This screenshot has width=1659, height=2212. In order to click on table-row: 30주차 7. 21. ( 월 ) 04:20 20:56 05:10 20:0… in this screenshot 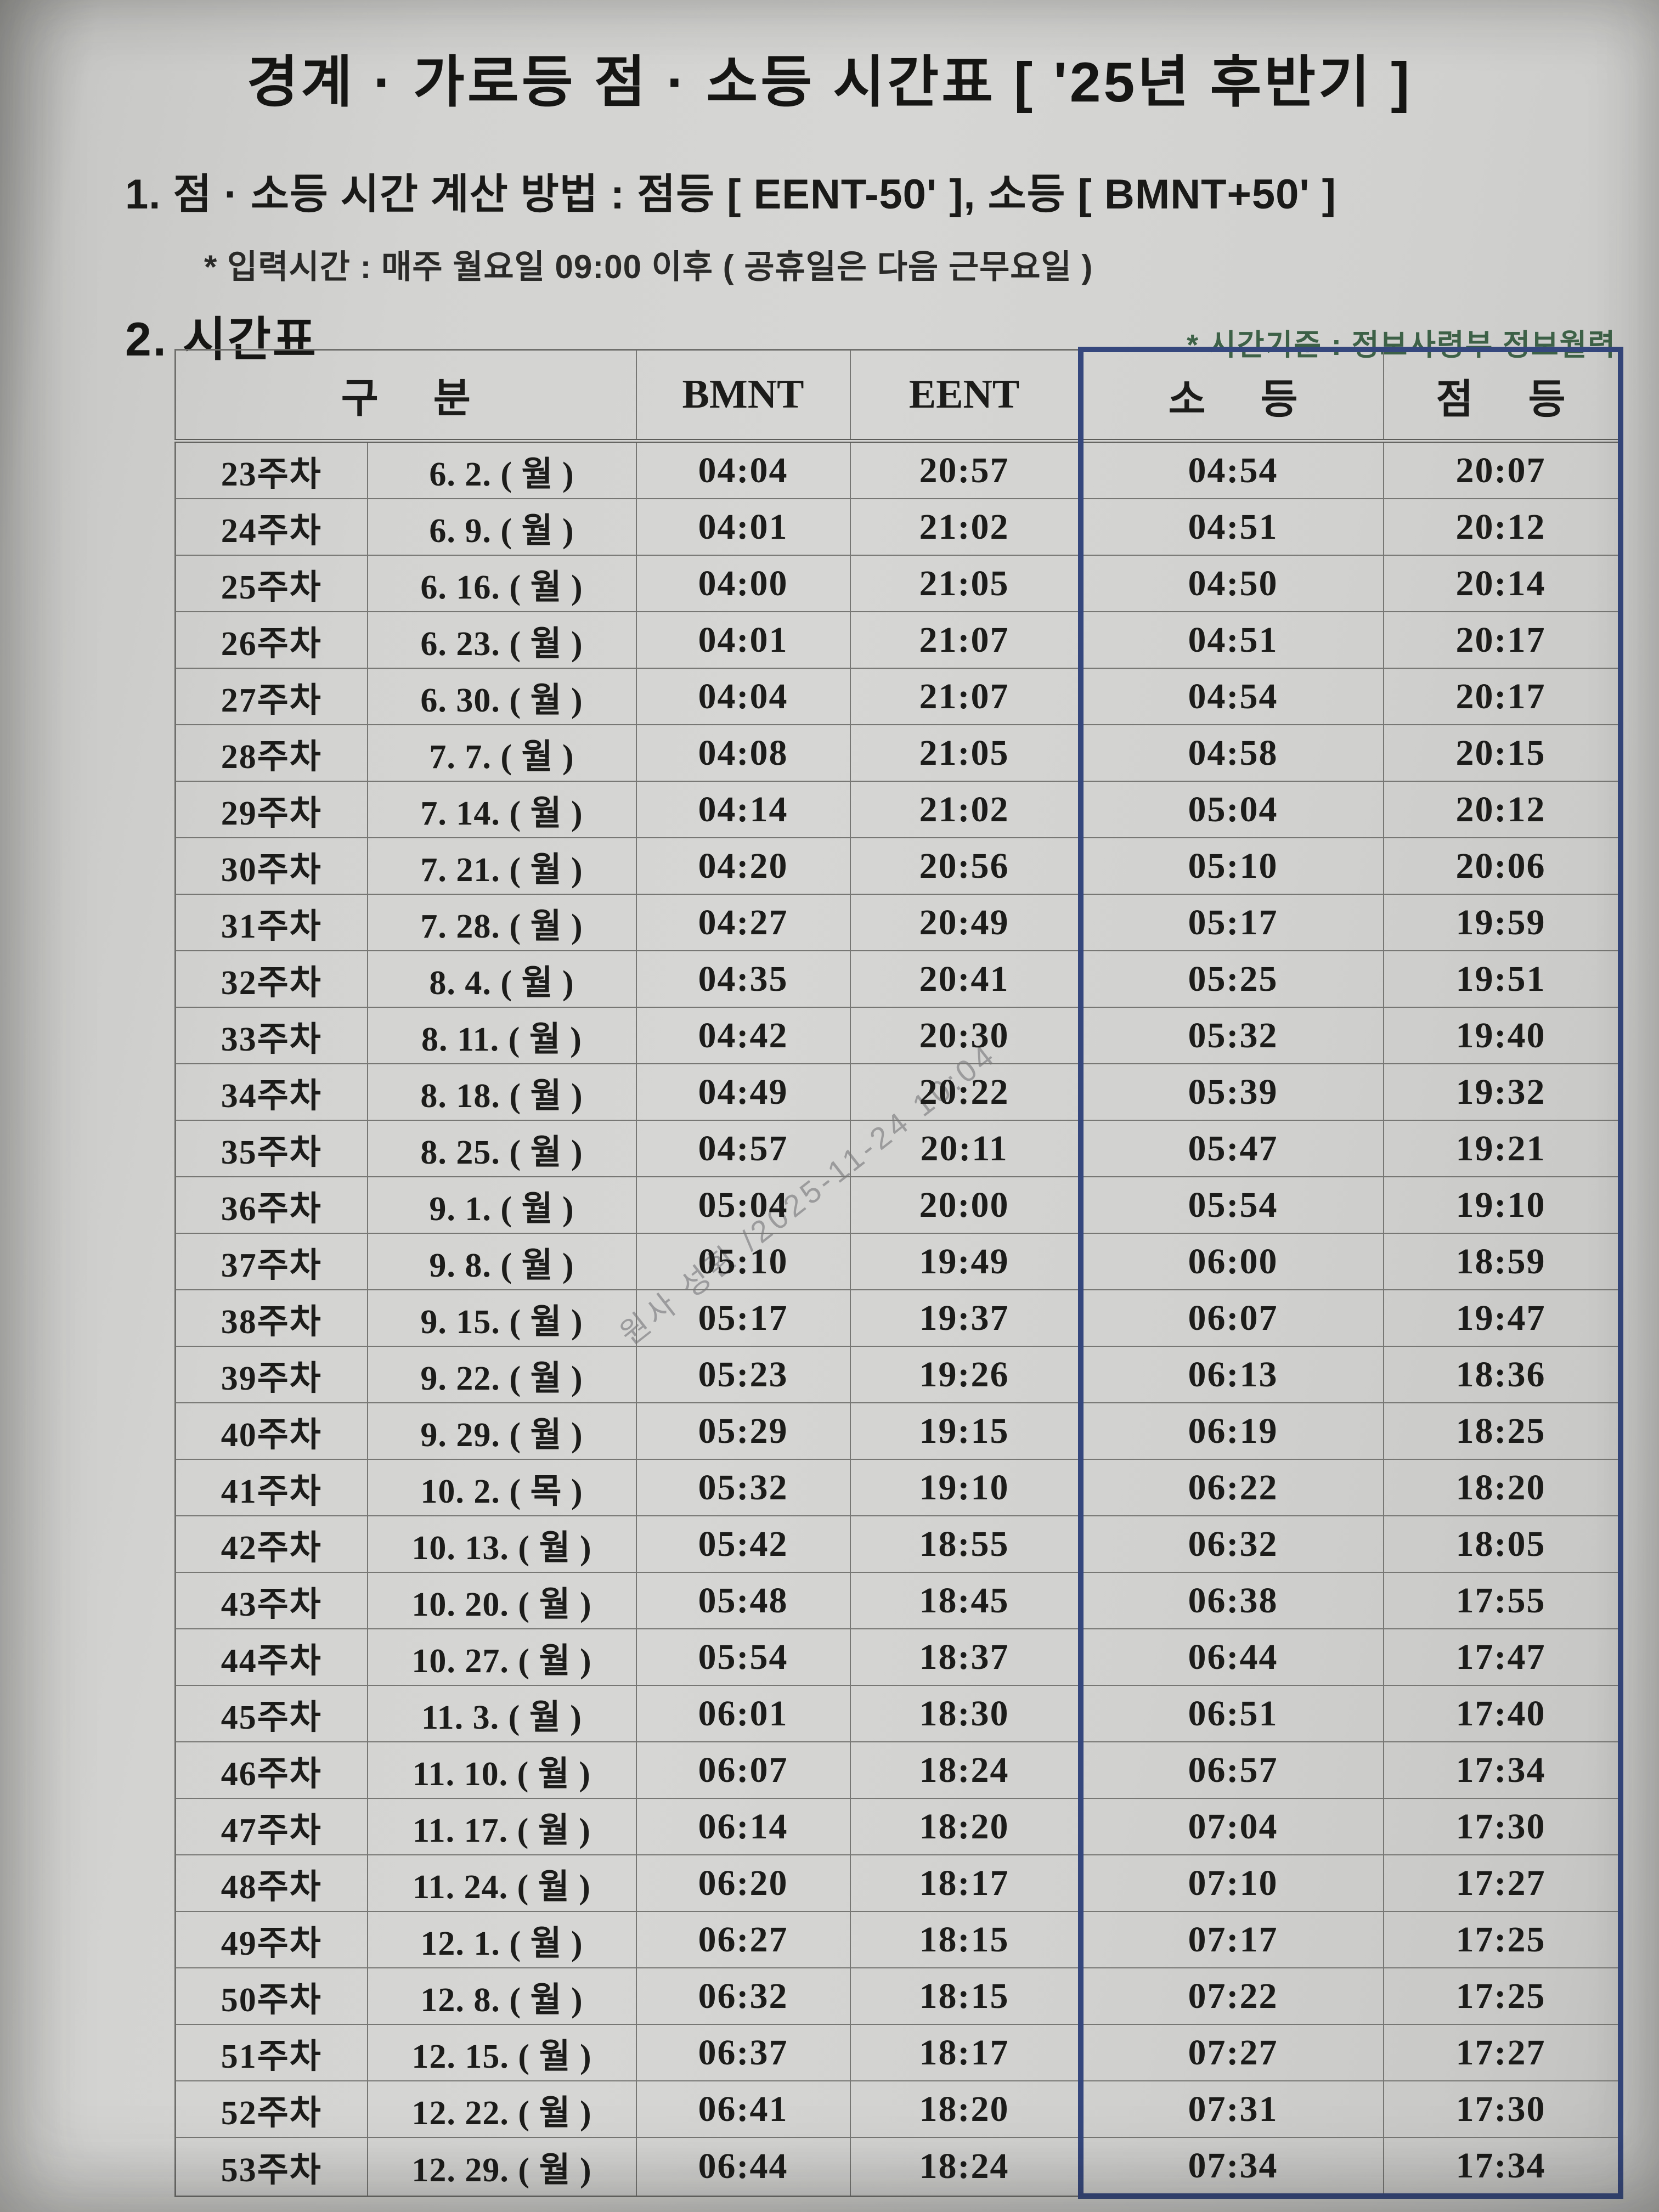, I will do `click(899, 866)`.